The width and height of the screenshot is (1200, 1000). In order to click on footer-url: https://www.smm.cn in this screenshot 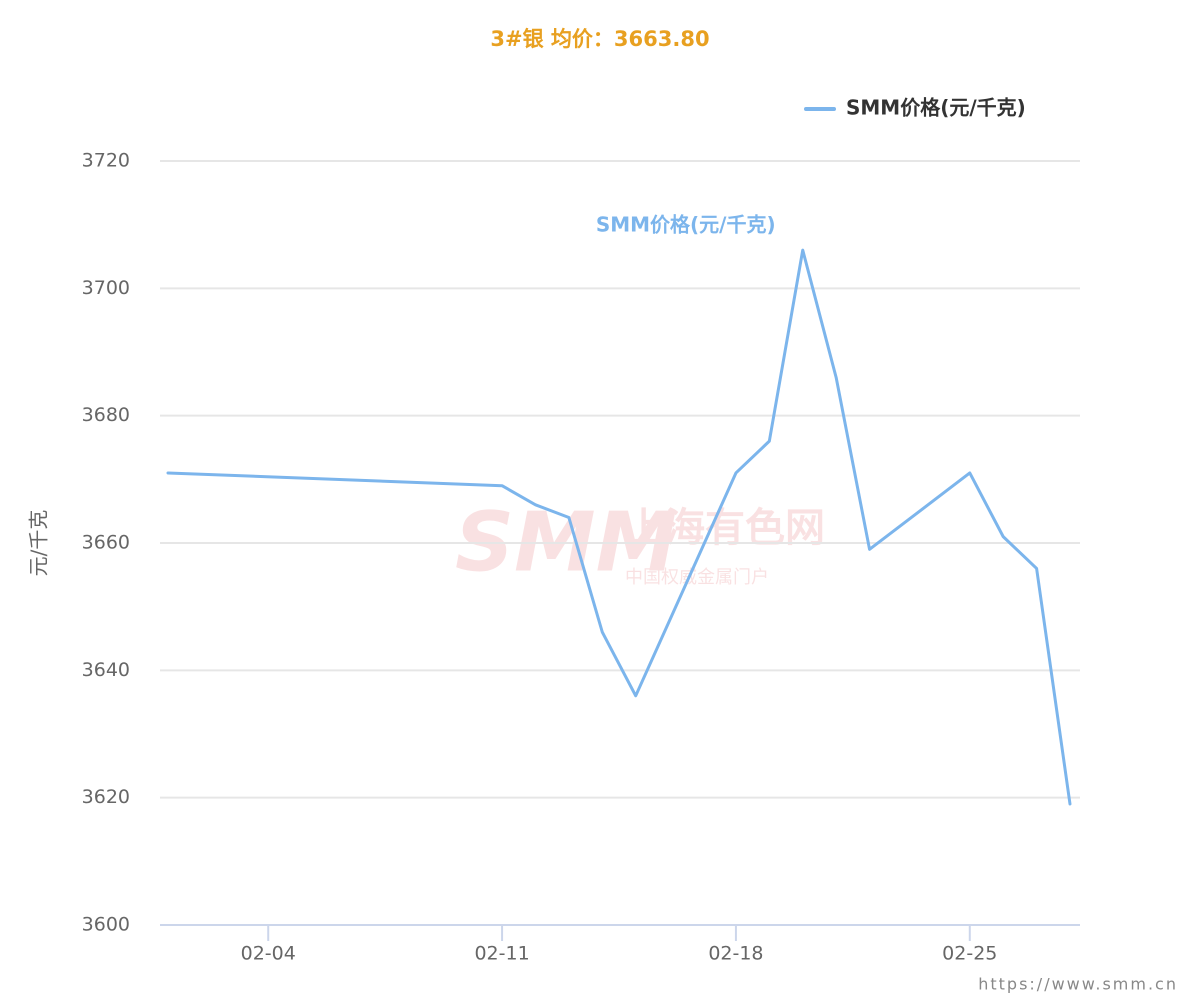, I will do `click(1078, 984)`.